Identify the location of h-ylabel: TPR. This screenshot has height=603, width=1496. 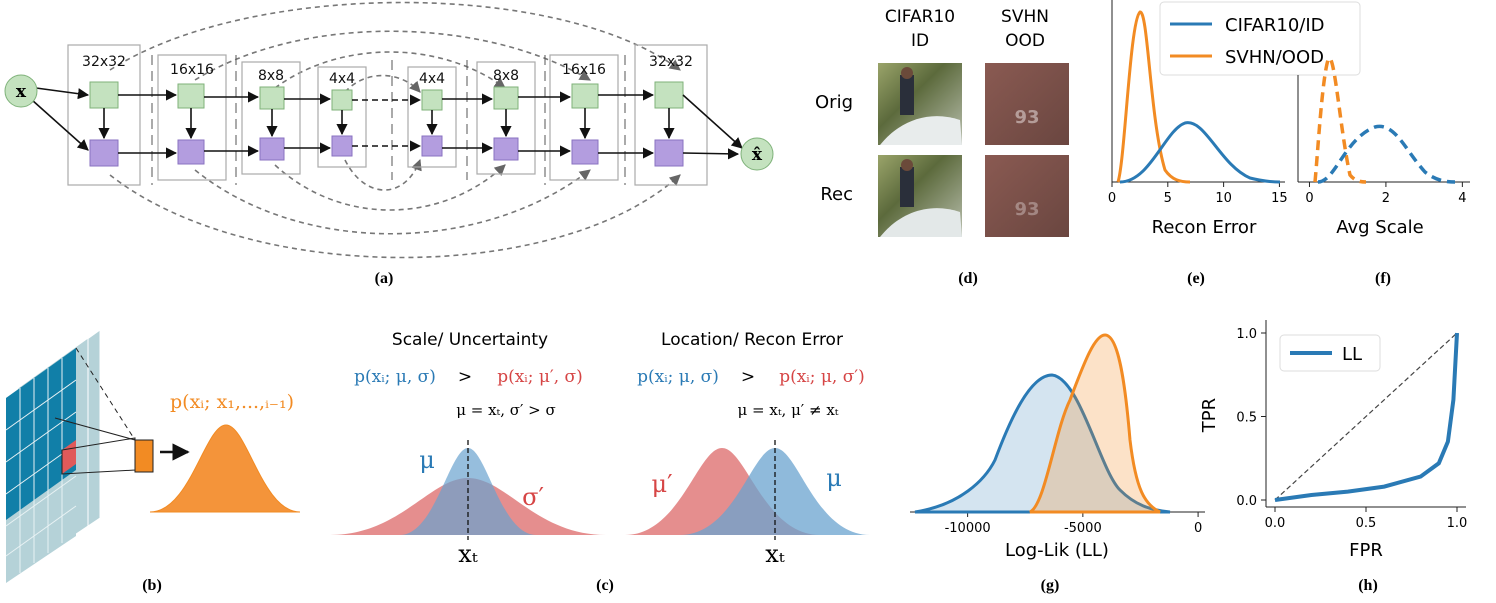
(1209, 415).